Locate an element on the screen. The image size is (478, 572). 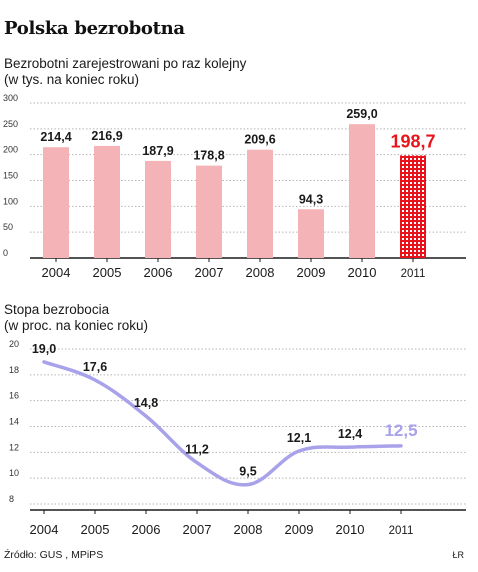
bar-x-tick-label: 2004 is located at coordinates (56, 272).